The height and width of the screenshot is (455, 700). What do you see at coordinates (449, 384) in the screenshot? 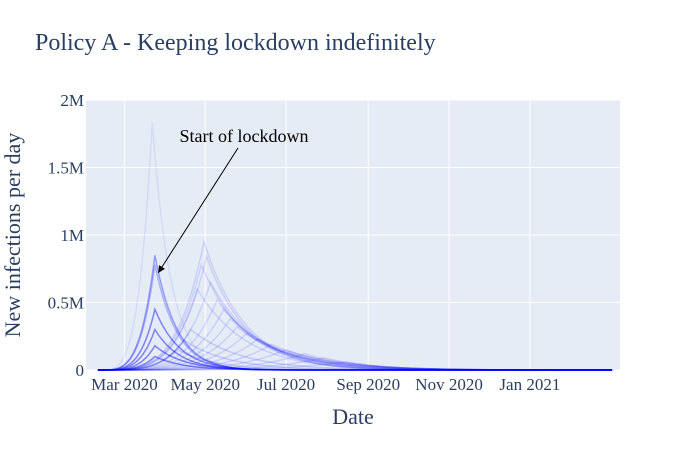
I see `x-tick-label: Nov 2020` at bounding box center [449, 384].